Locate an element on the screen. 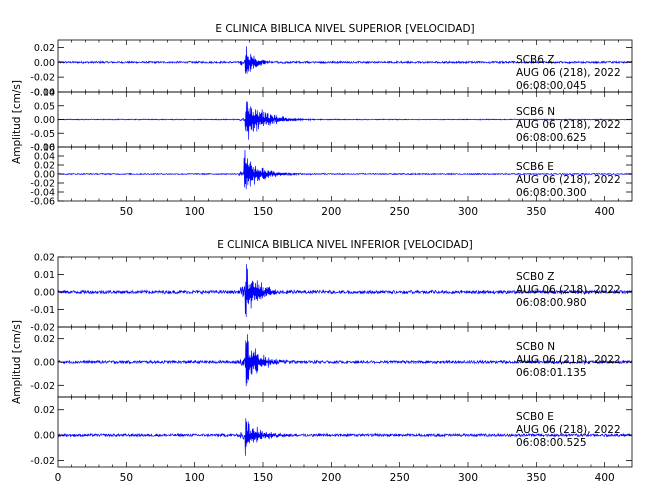 The height and width of the screenshot is (500, 650). station-label: SCB0 Z is located at coordinates (535, 277).